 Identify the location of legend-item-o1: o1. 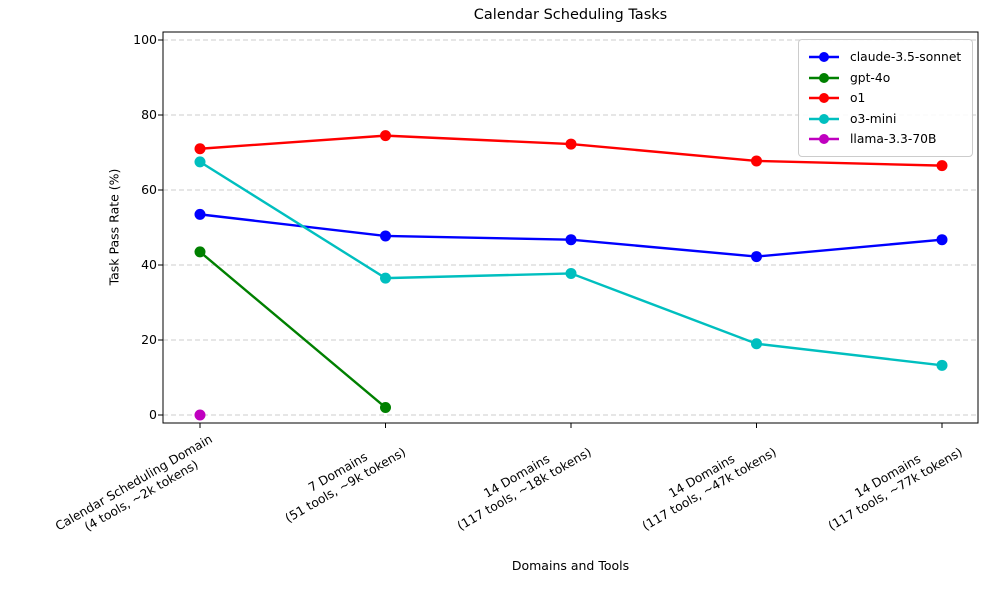
(886, 98).